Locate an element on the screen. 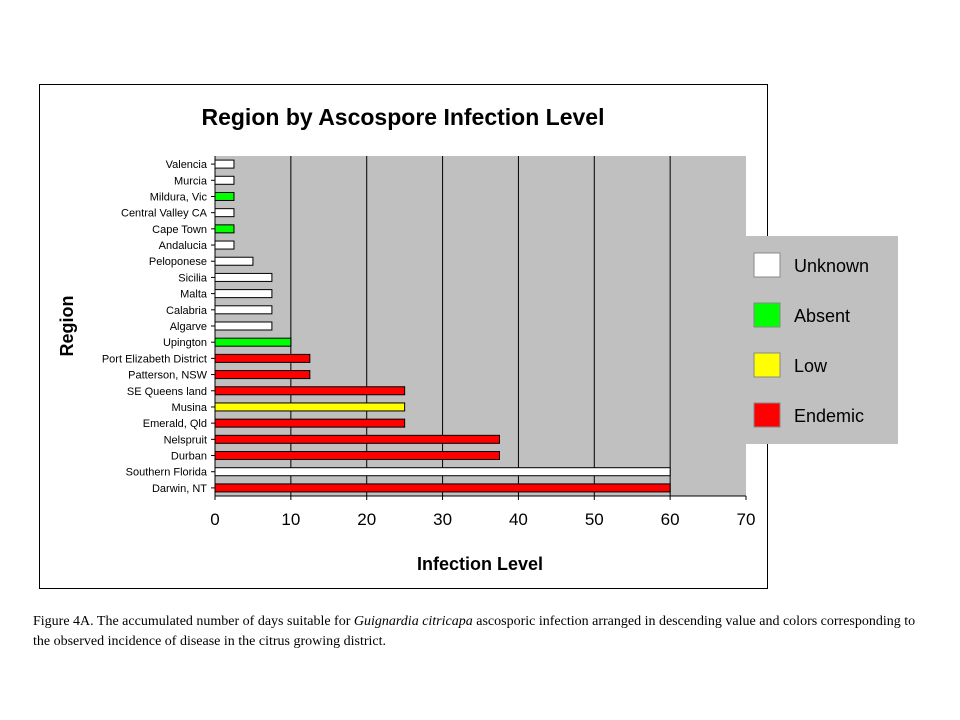 The image size is (960, 720). x-tick-labels: 0 10 20 30 40 50 60 70 is located at coordinates (482, 519).